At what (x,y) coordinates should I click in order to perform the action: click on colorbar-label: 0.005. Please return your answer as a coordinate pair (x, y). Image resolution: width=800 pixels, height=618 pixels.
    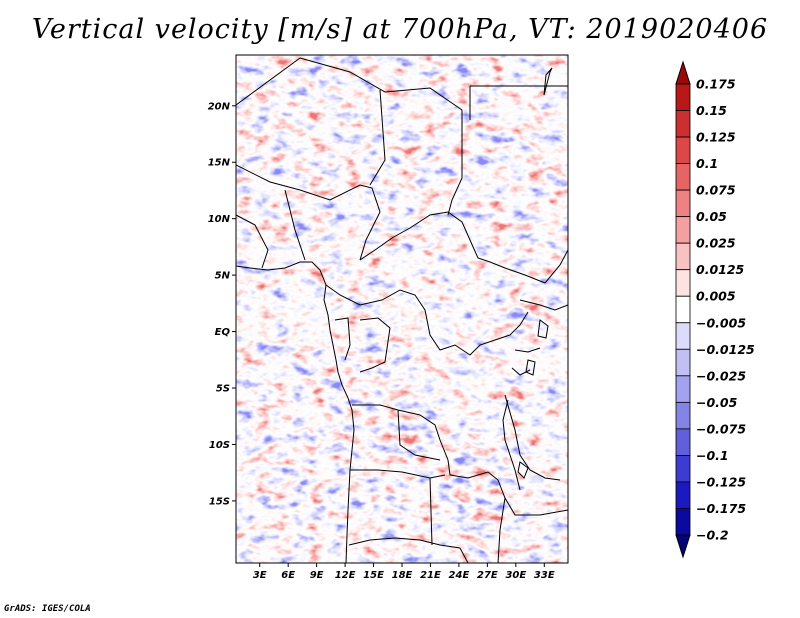
    Looking at the image, I should click on (716, 296).